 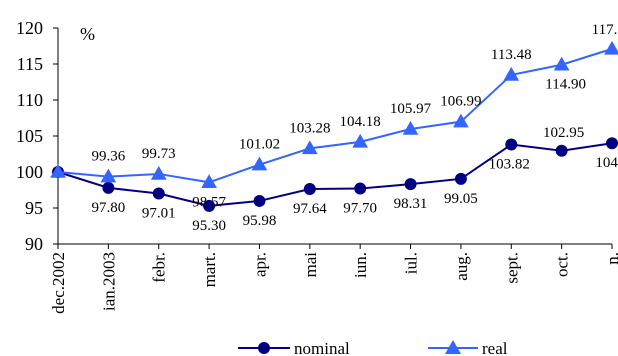 I want to click on x-tick-label: dec.2002, so click(x=58, y=283).